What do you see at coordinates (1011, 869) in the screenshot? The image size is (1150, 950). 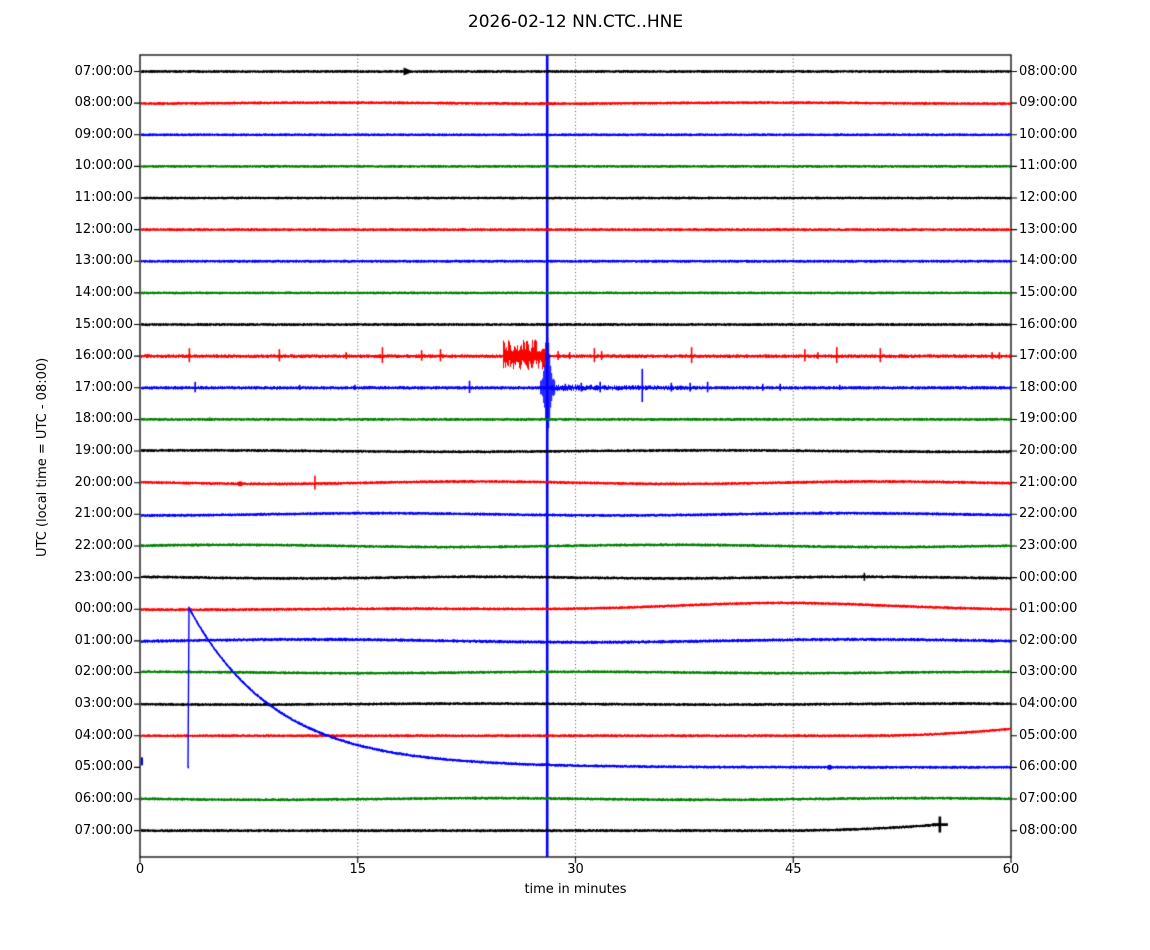 I see `x-tick-label: 60` at bounding box center [1011, 869].